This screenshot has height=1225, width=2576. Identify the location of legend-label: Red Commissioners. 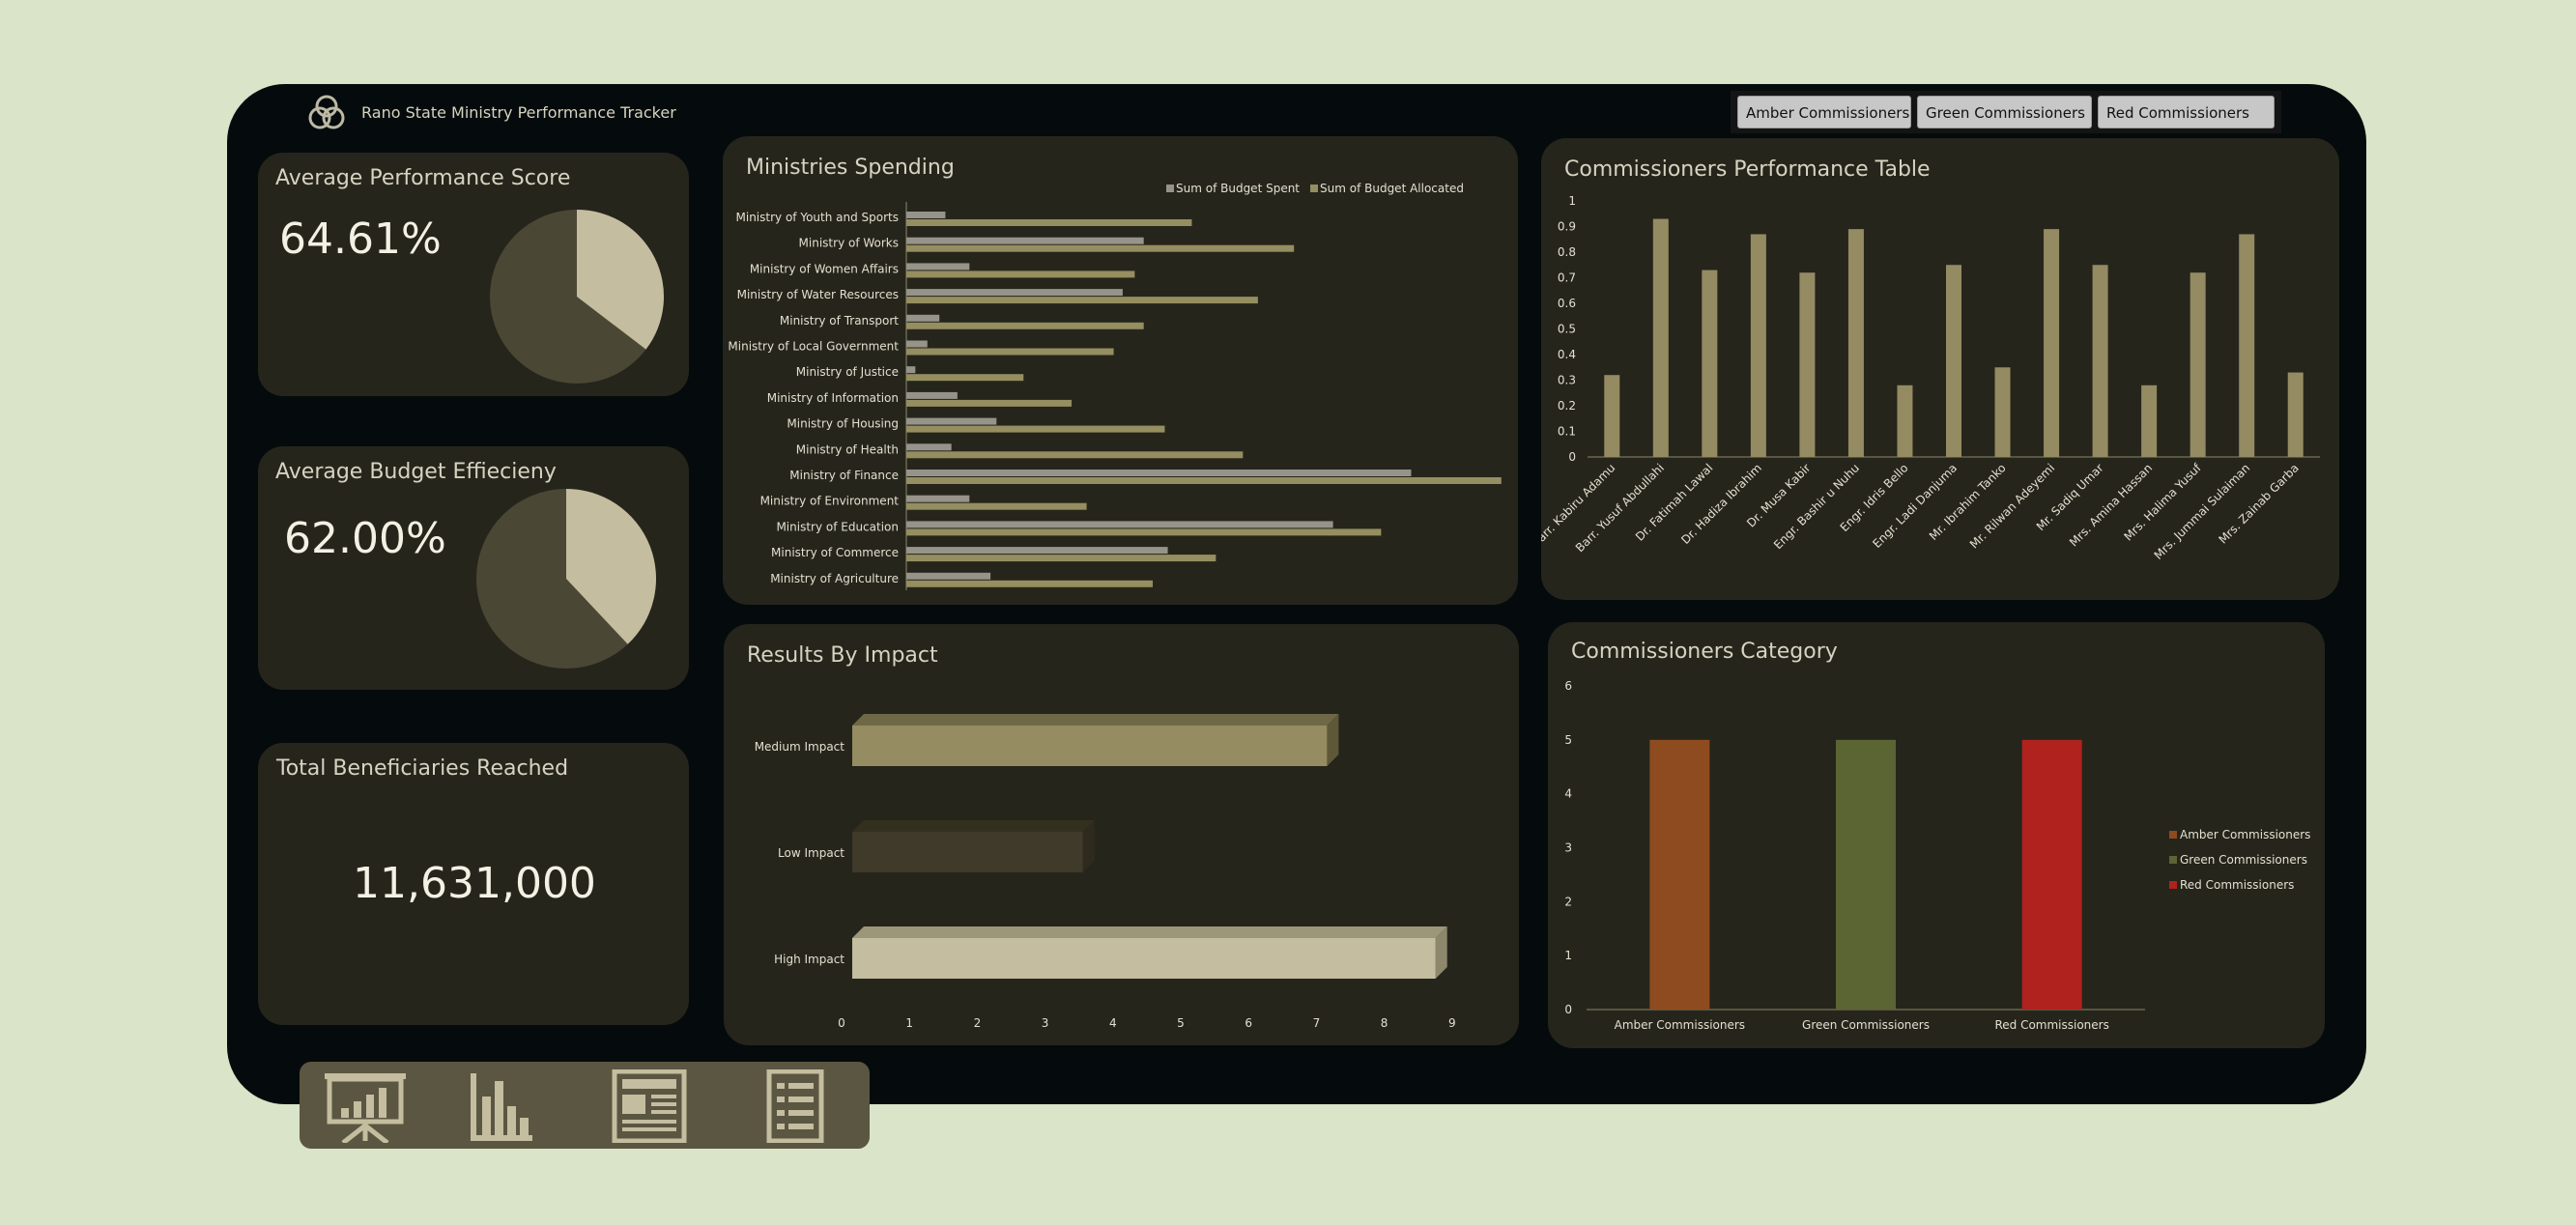
(2237, 885).